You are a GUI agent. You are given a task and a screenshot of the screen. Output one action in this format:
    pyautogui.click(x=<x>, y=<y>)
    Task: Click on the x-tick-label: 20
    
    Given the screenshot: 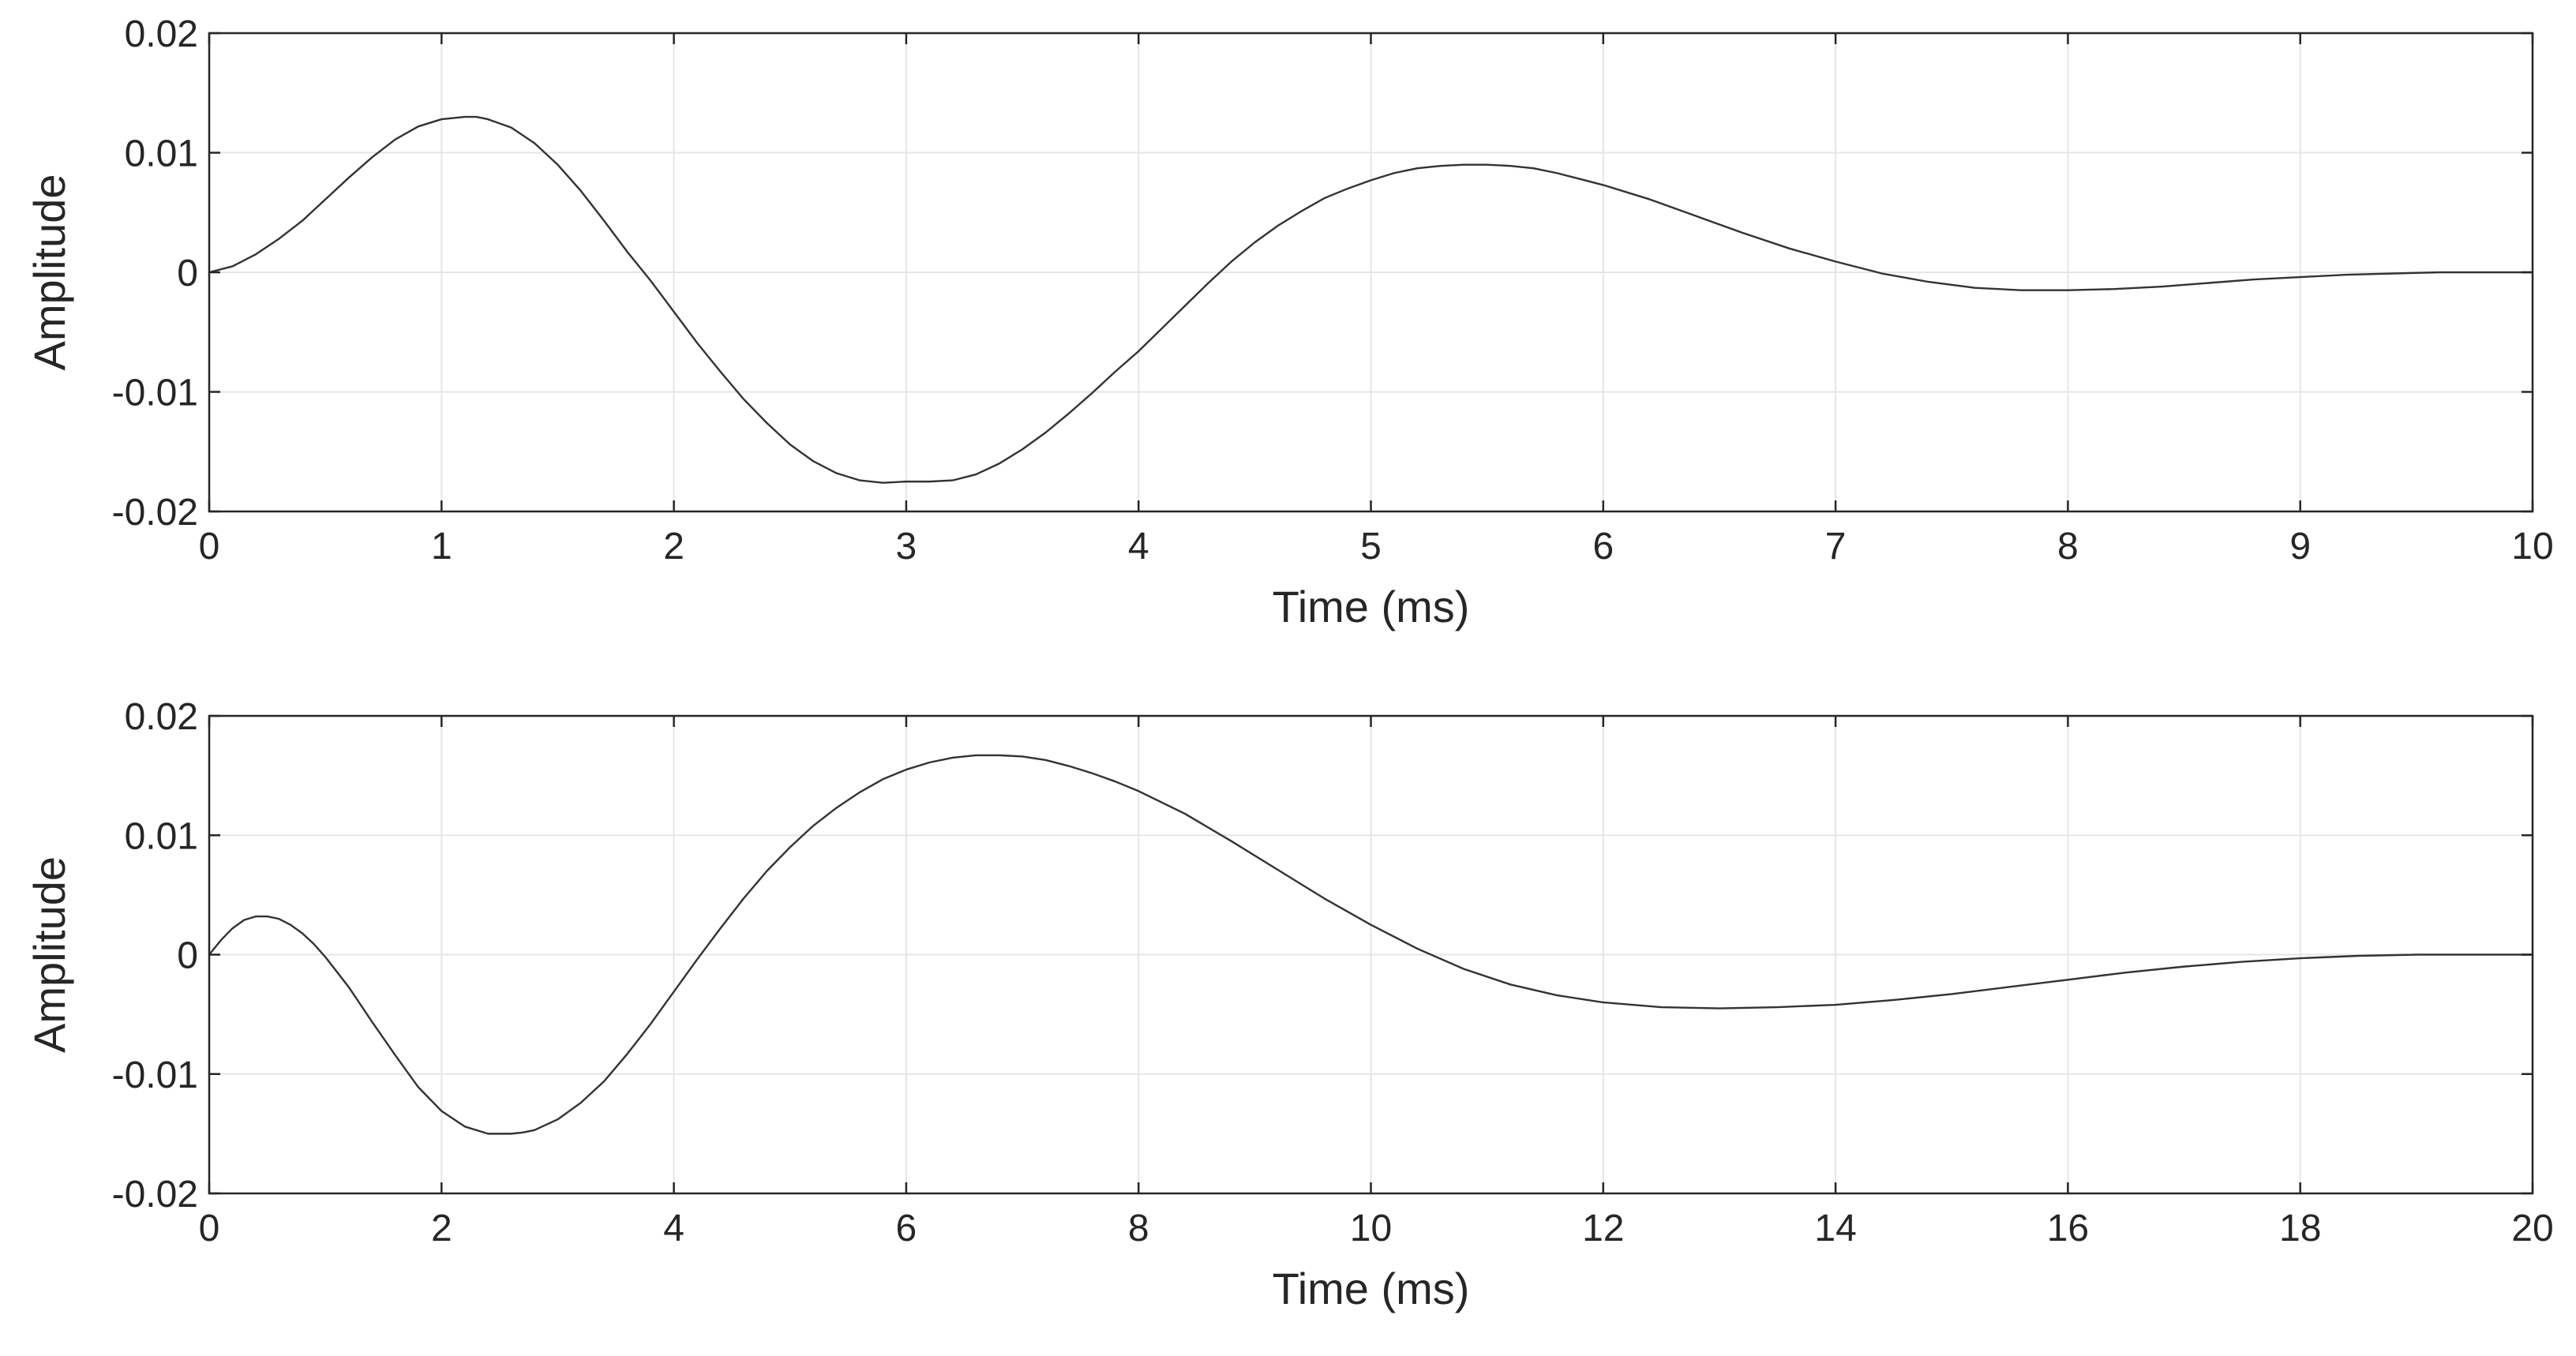 What is the action you would take?
    pyautogui.click(x=2532, y=1228)
    